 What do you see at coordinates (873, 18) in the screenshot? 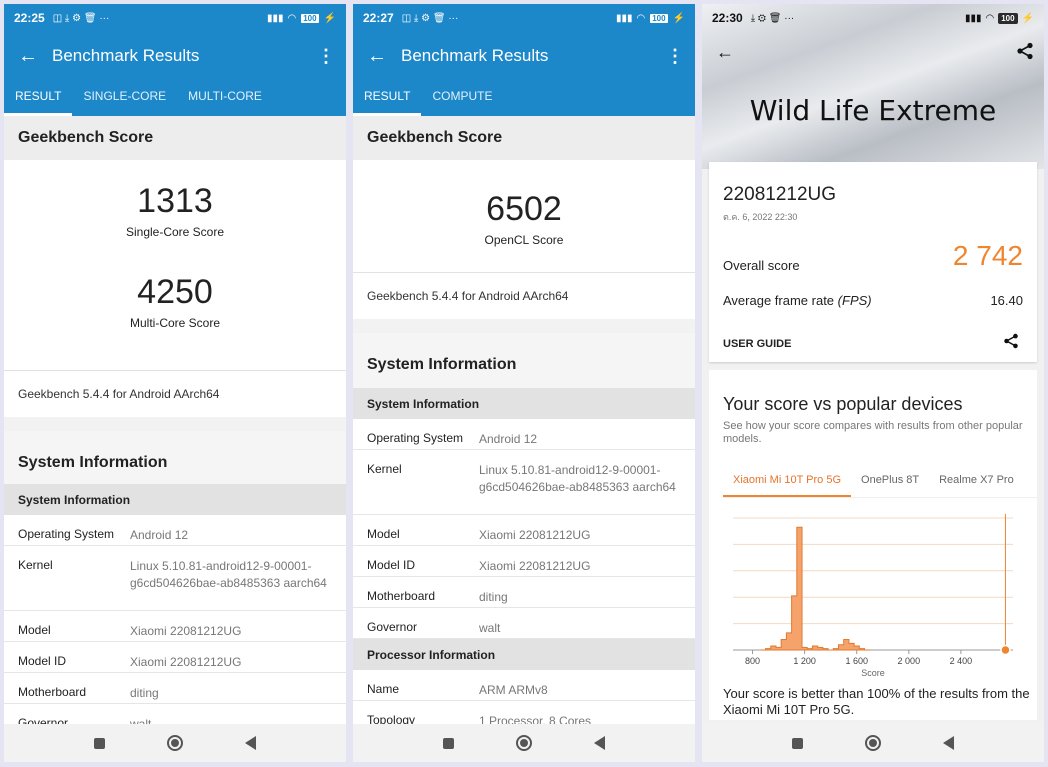
I see `status-bar: 22:30 ⤓ ⚙ 🗑 ··· ▮▮▮ ◠ 100 ⚡` at bounding box center [873, 18].